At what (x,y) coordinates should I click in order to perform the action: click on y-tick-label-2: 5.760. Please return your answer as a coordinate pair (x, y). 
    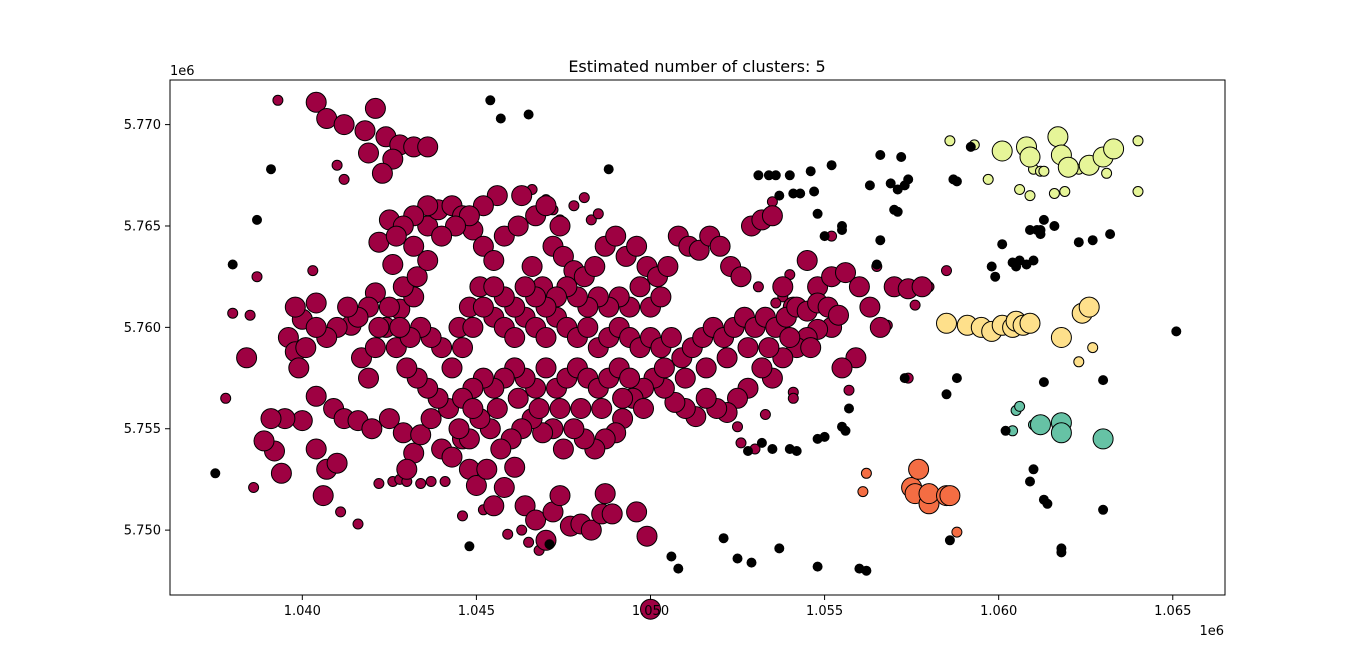
    Looking at the image, I should click on (142, 328).